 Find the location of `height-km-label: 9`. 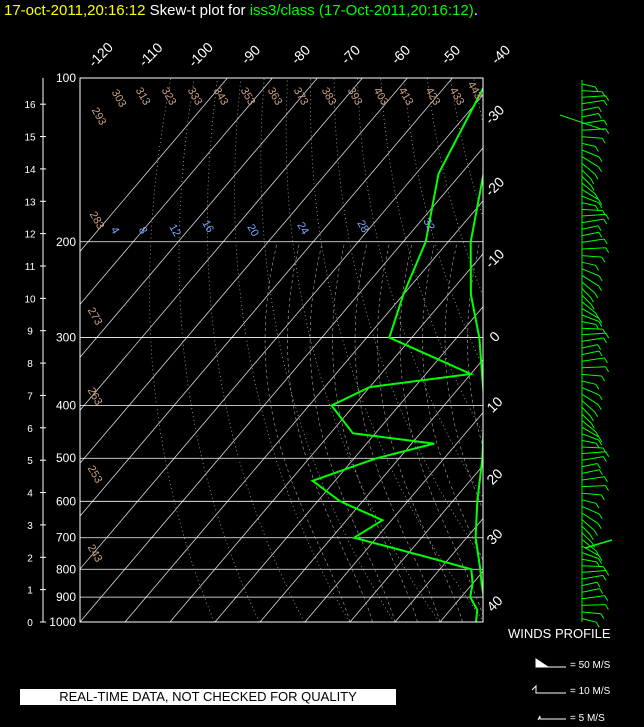

height-km-label: 9 is located at coordinates (30, 332).